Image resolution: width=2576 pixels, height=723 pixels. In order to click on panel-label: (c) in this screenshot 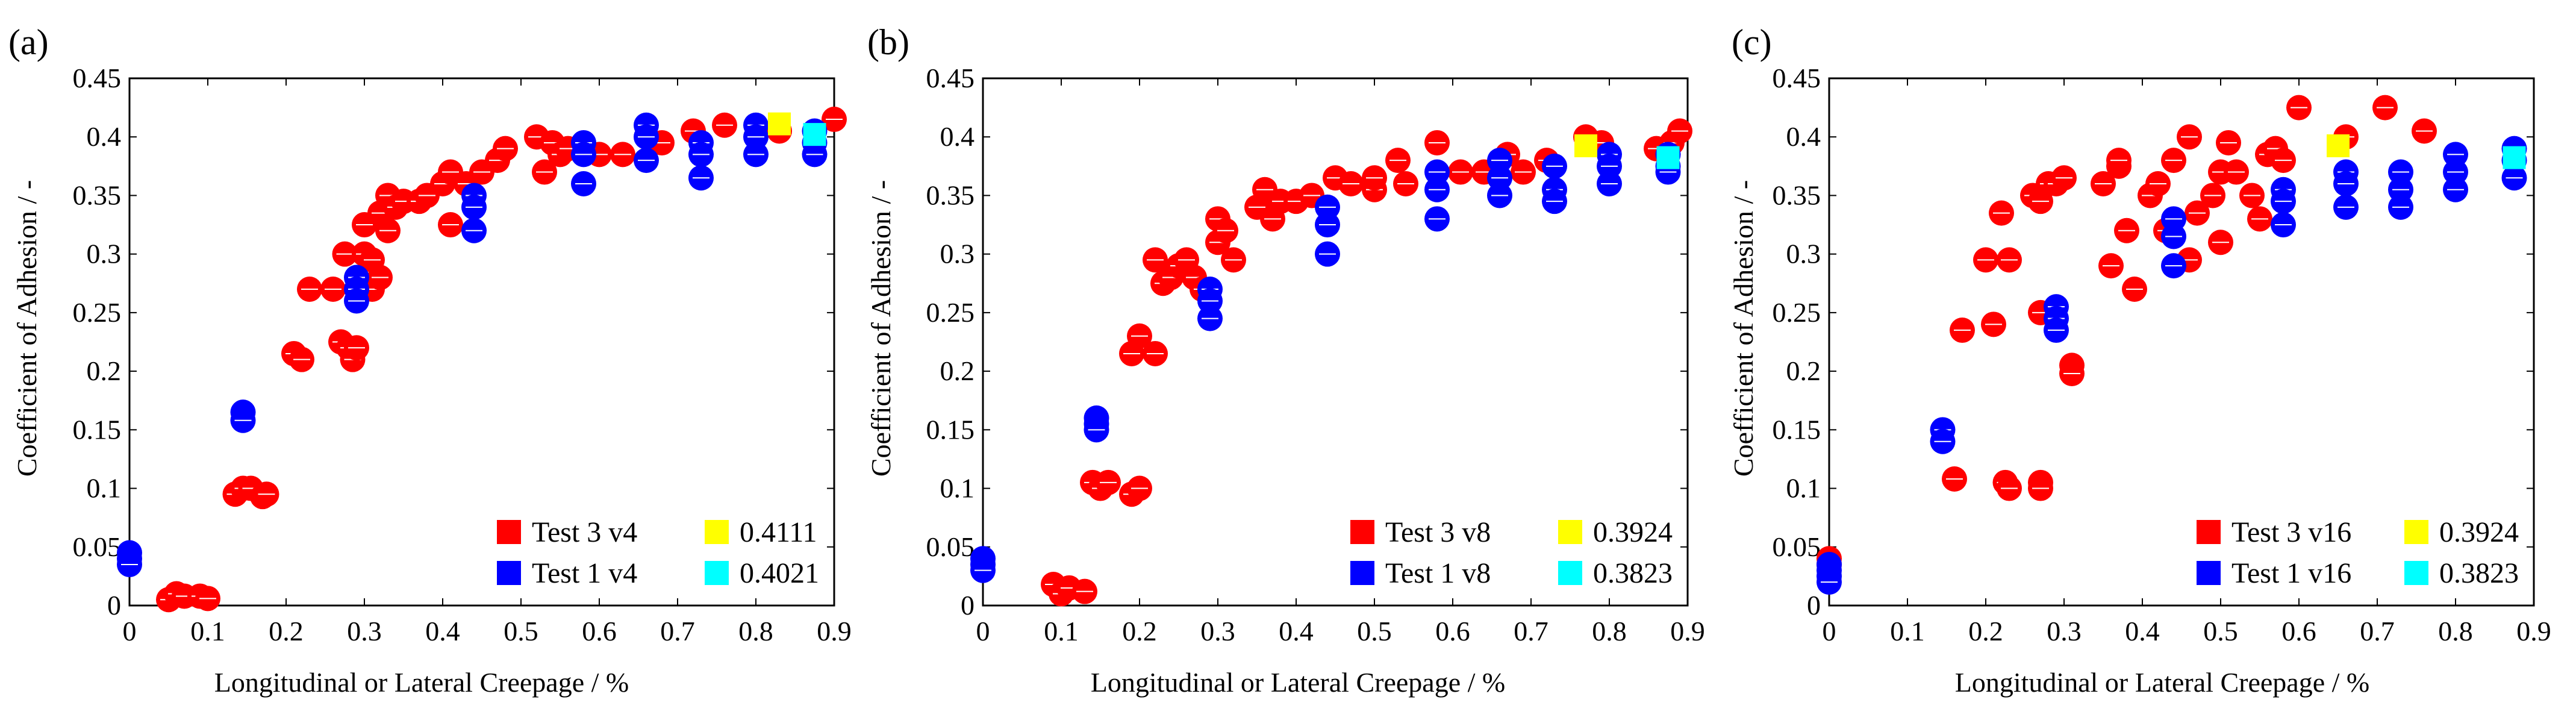, I will do `click(1752, 42)`.